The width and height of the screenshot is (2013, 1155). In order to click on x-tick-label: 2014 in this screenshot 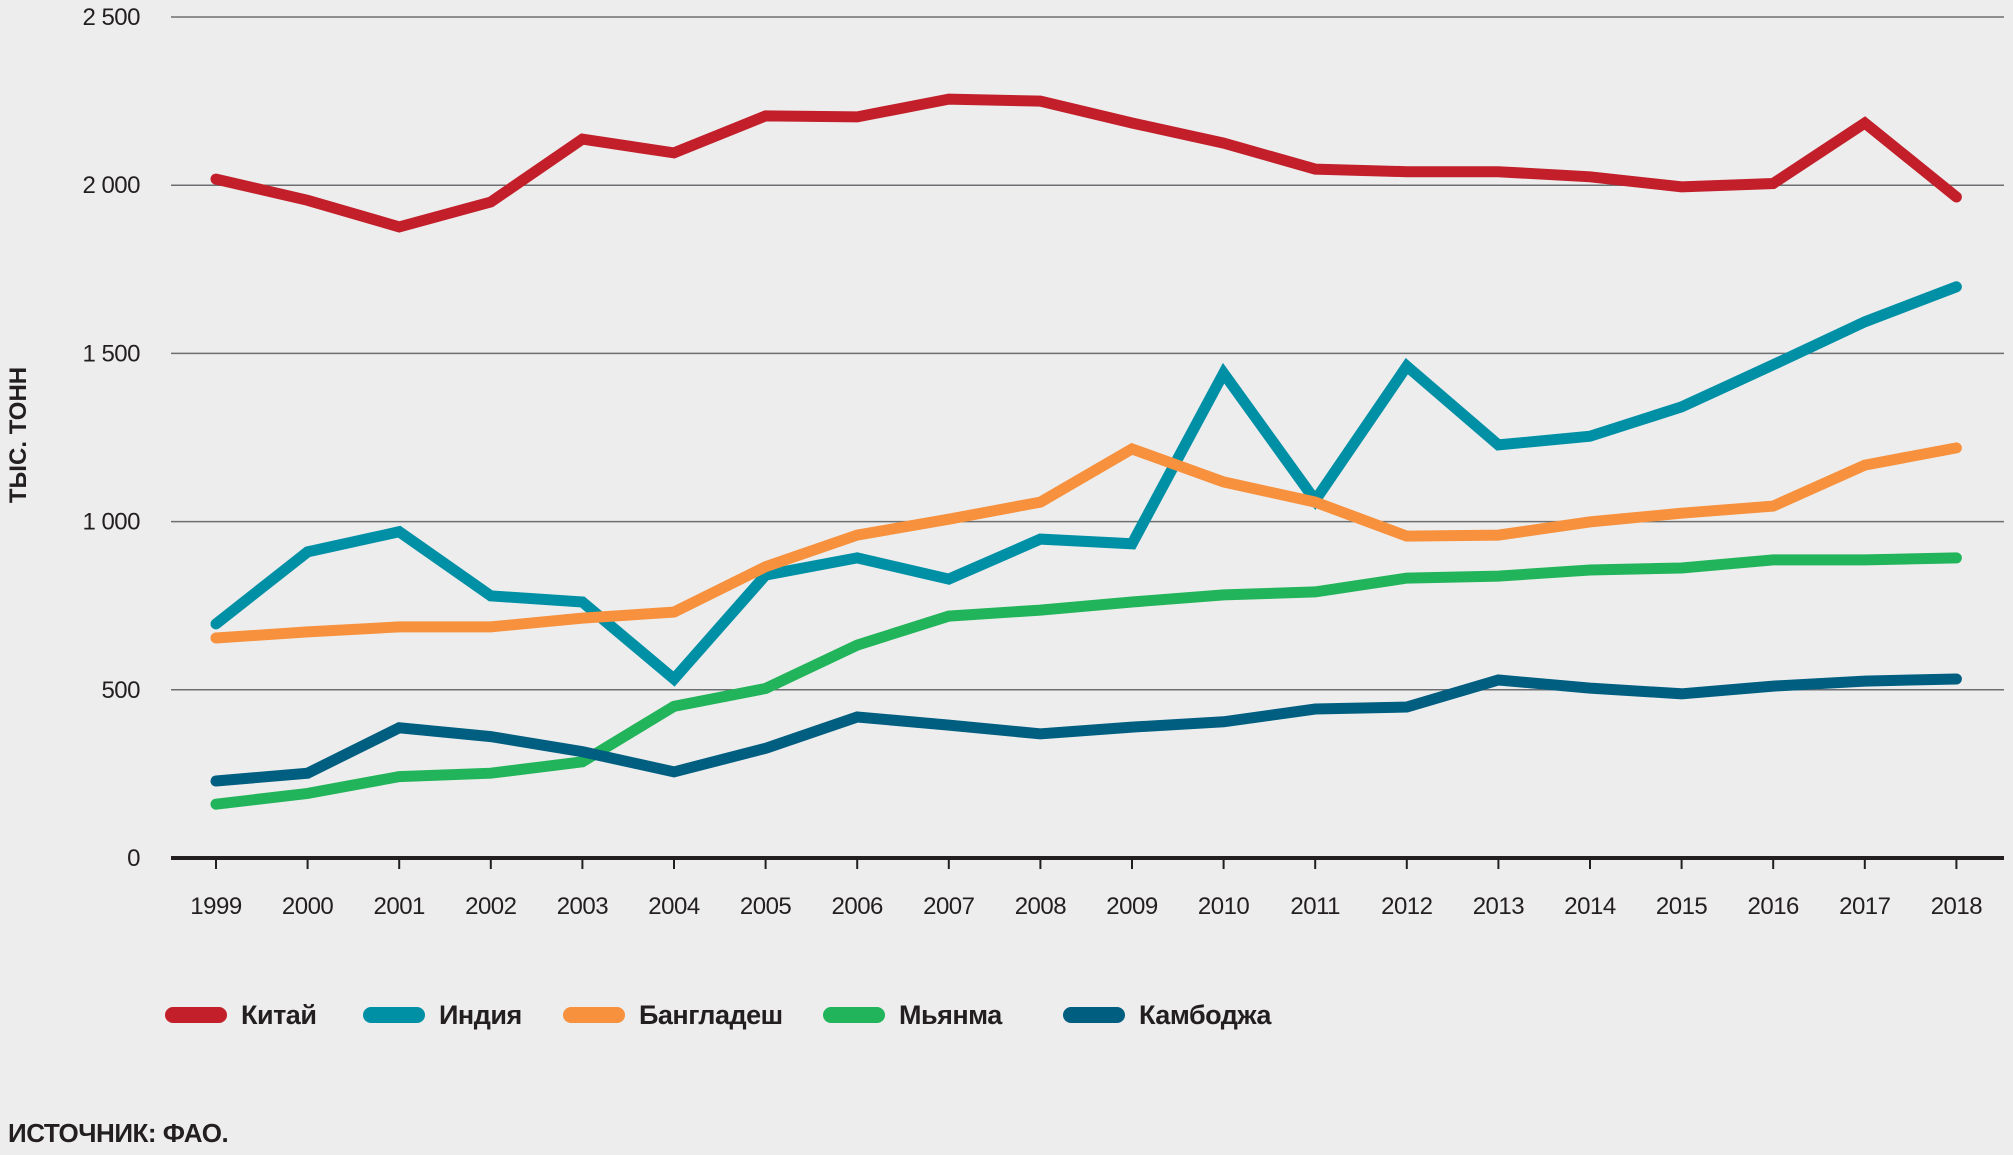, I will do `click(1590, 906)`.